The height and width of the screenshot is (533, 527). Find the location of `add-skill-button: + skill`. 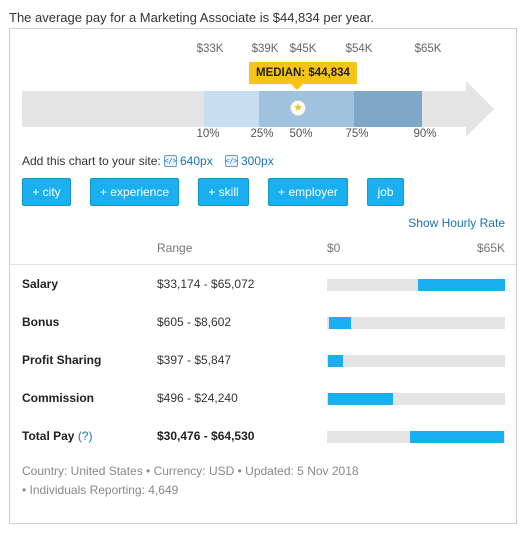

add-skill-button: + skill is located at coordinates (223, 192).